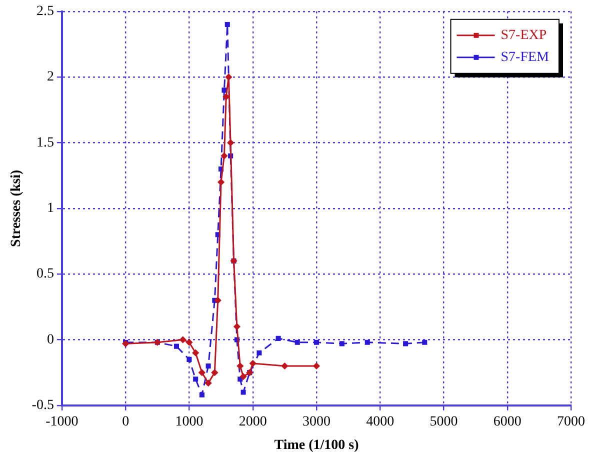 This screenshot has width=589, height=462. What do you see at coordinates (252, 422) in the screenshot?
I see `x-tick-label: 2000` at bounding box center [252, 422].